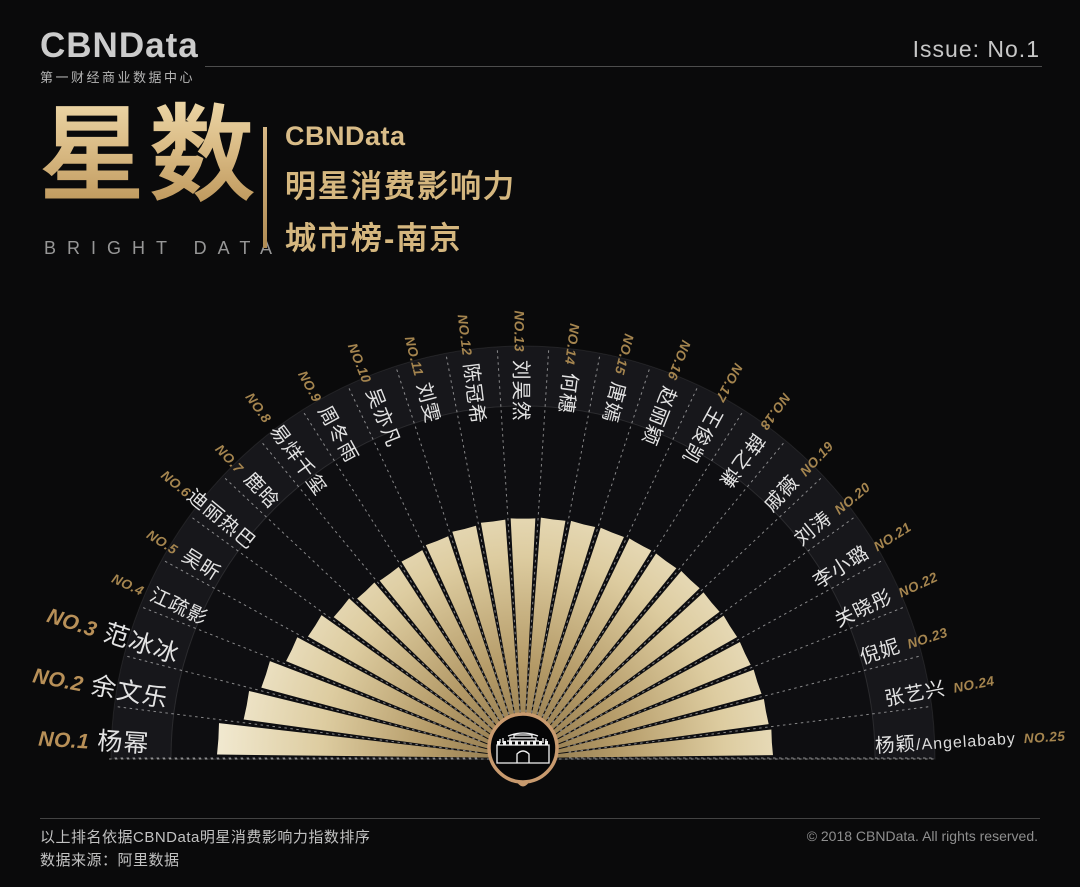  Describe the element at coordinates (922, 836) in the screenshot. I see `footer-copyright: © 2018 CBNData. All rights reserved.` at that location.